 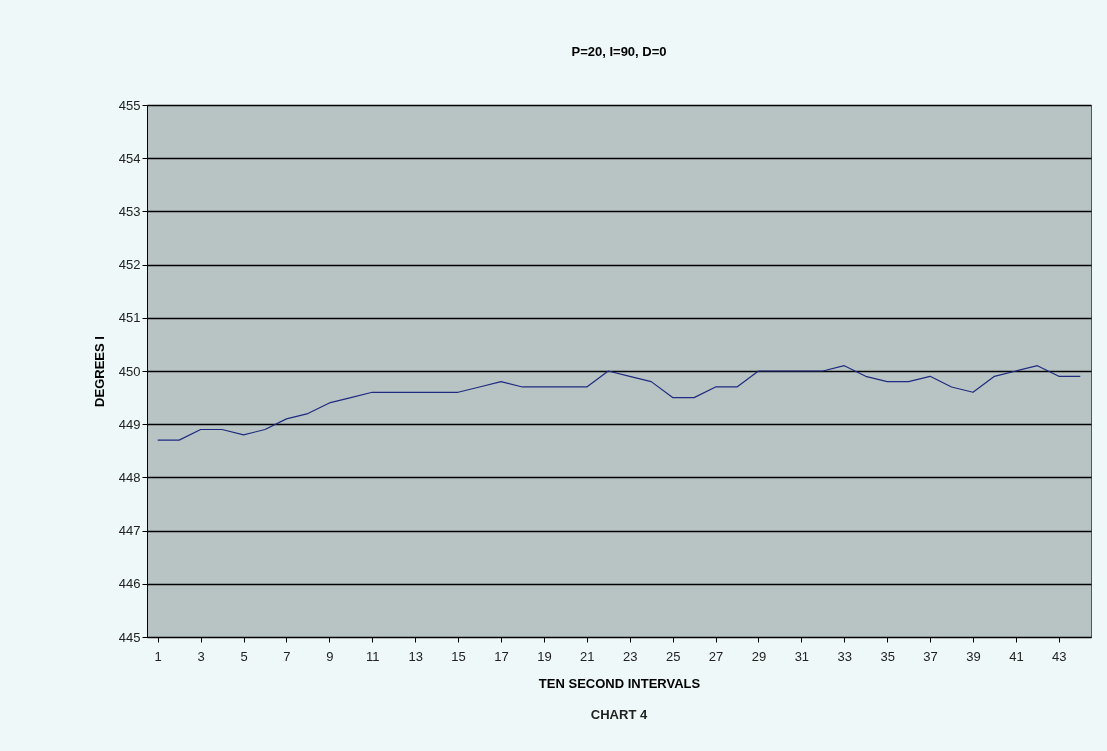 I want to click on x-tick-label: 17, so click(x=501, y=656).